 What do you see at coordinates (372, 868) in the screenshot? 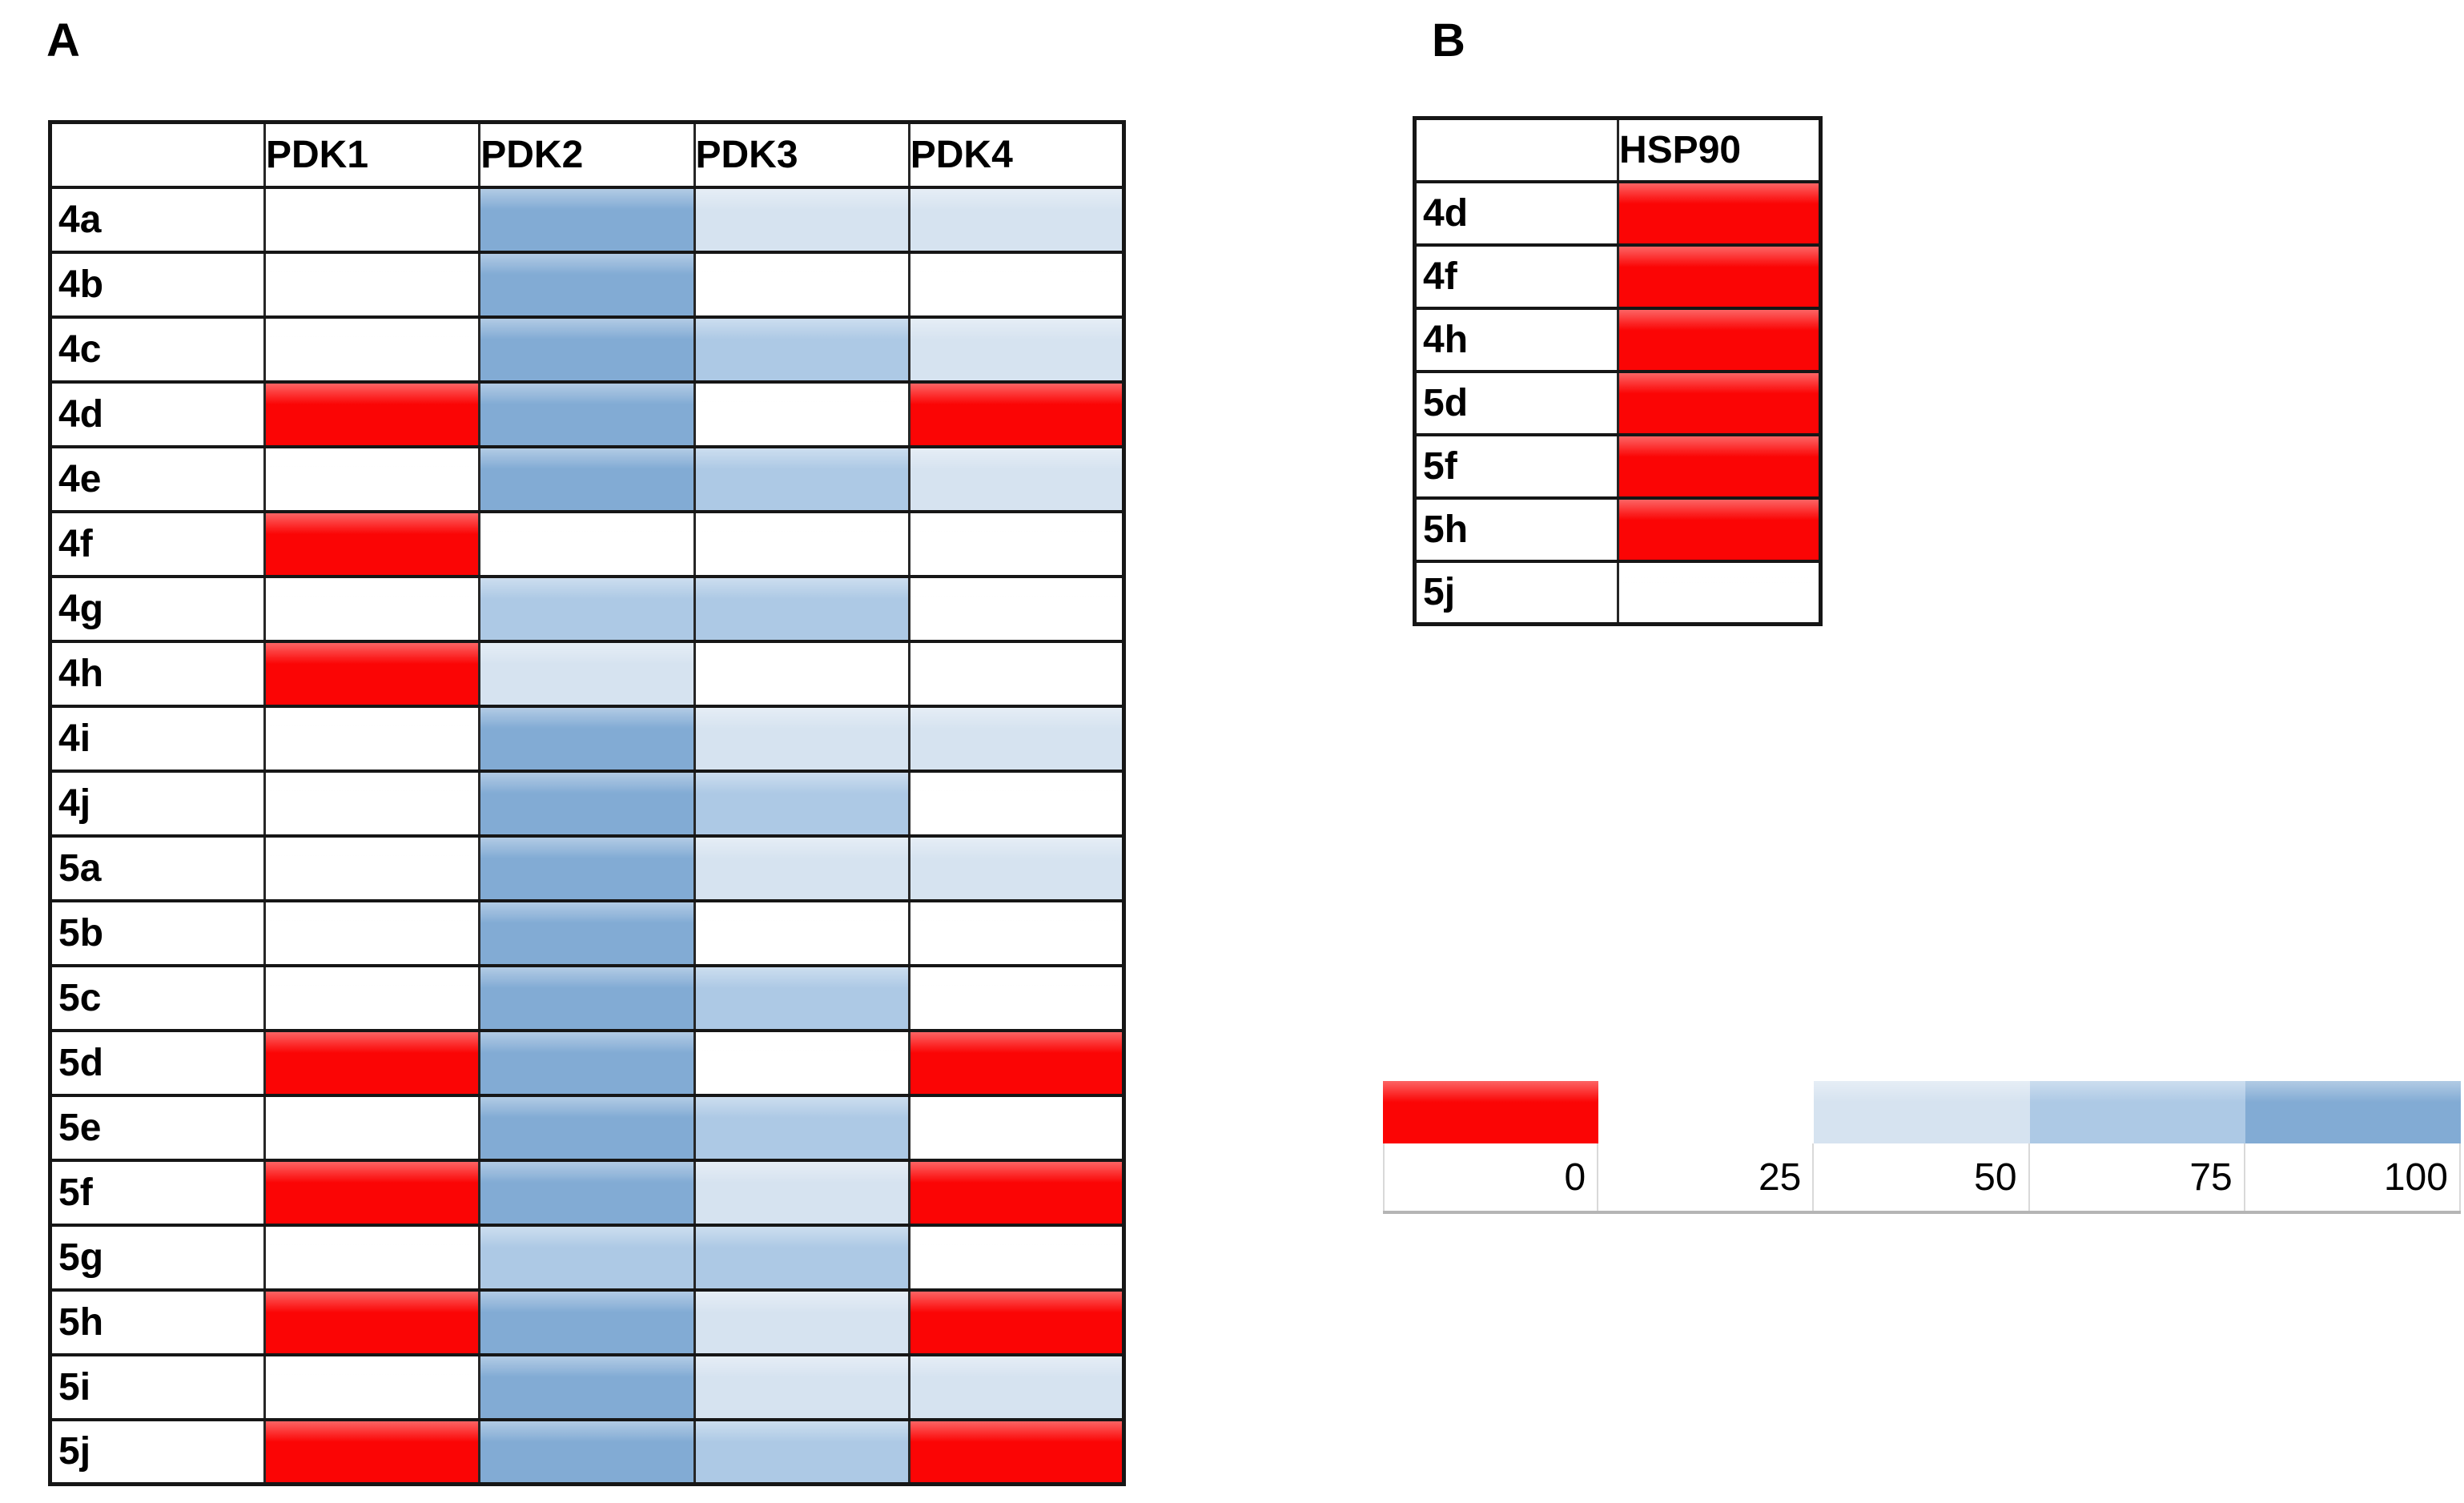
I see `heatmap-cell-5a-pdk1` at bounding box center [372, 868].